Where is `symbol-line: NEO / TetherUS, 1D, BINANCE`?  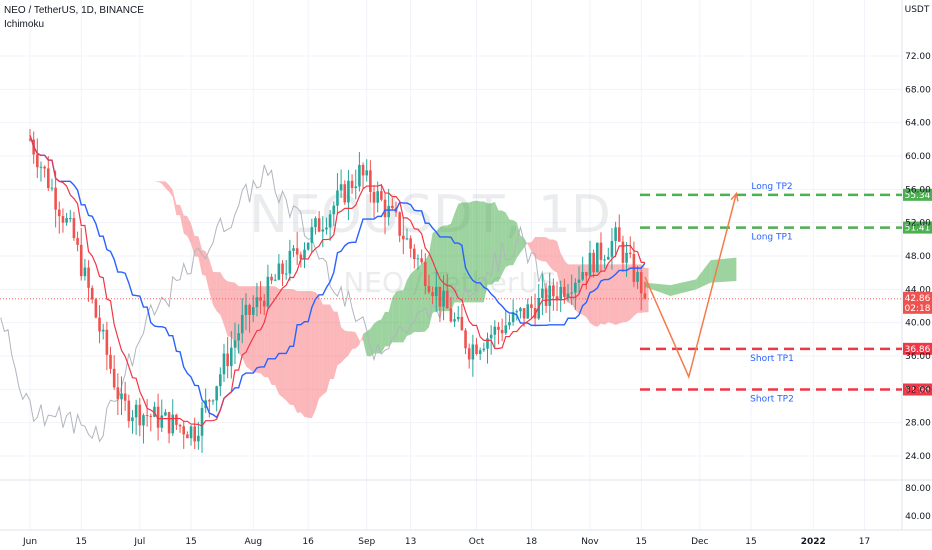
symbol-line: NEO / TetherUS, 1D, BINANCE is located at coordinates (74, 10).